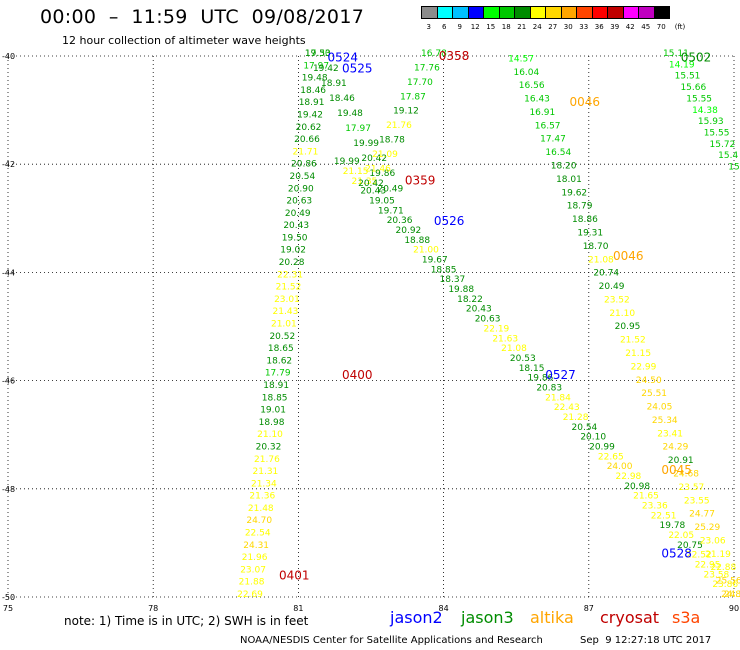 The height and width of the screenshot is (650, 740). I want to click on x-tick-label: 90, so click(734, 608).